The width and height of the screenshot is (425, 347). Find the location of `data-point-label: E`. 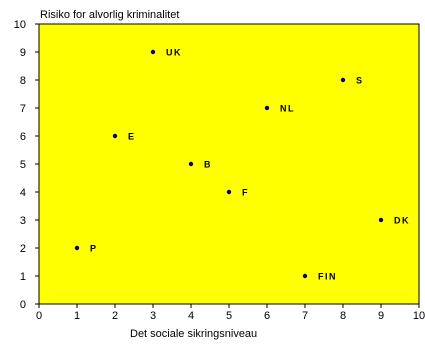

data-point-label: E is located at coordinates (132, 137).